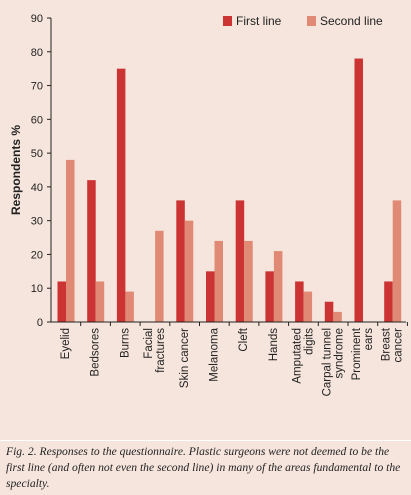  Describe the element at coordinates (227, 21) in the screenshot. I see `legend-swatch-first-line` at that location.